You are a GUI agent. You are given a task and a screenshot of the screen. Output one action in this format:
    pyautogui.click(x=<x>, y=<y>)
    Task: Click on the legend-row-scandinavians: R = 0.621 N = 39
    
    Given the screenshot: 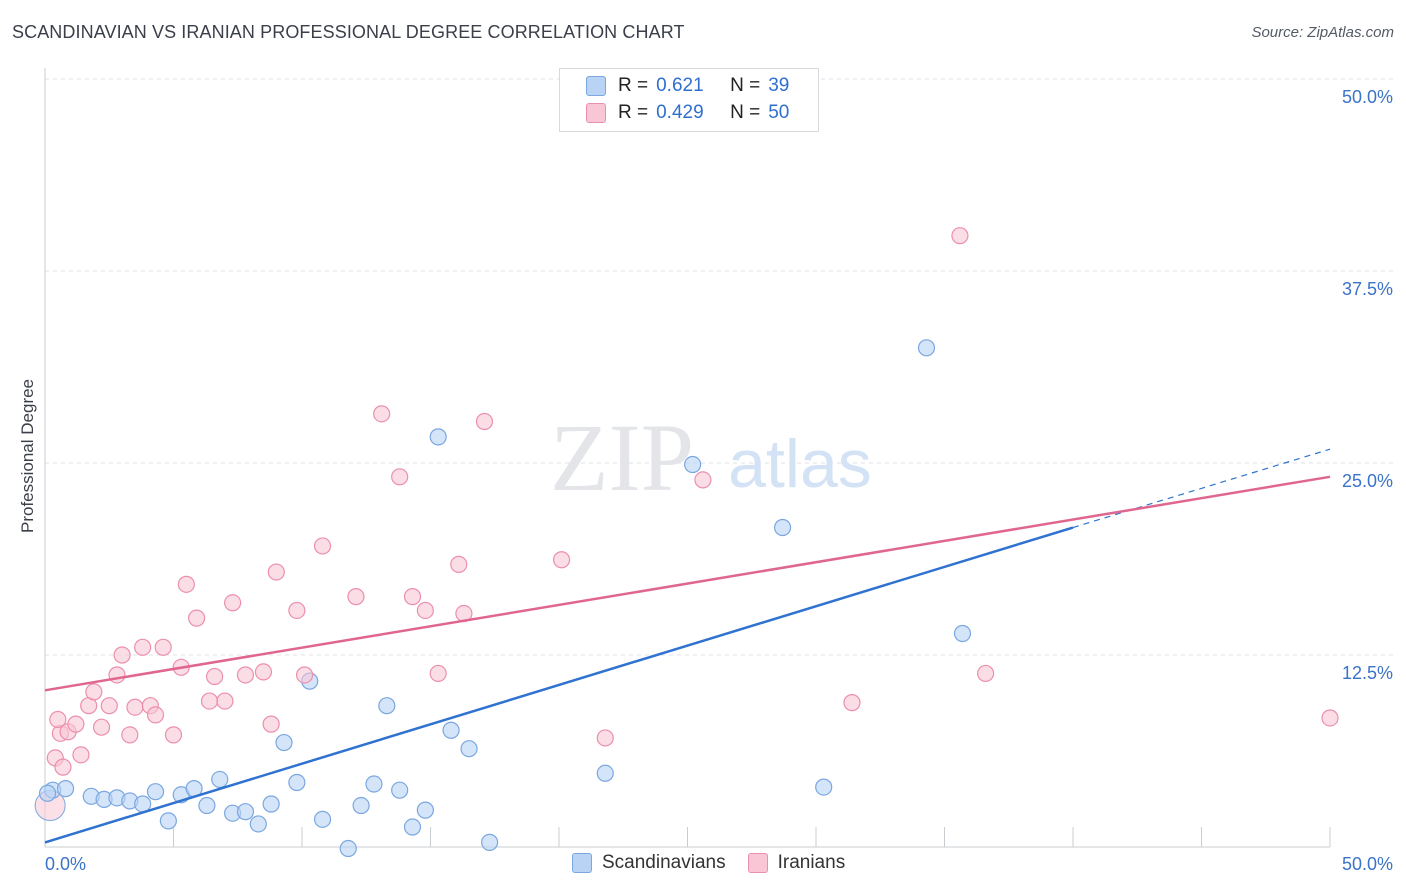 What is the action you would take?
    pyautogui.click(x=687, y=86)
    